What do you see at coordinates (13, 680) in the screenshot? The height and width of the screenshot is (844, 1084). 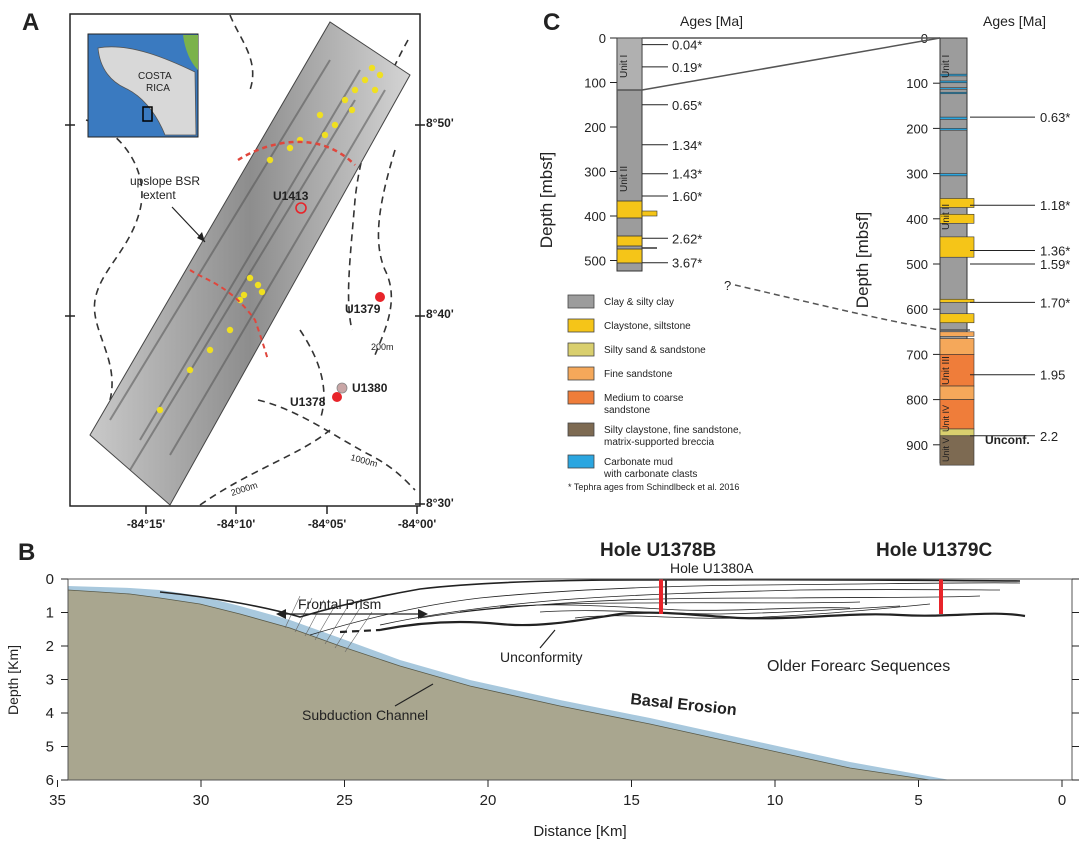 I see `section-y-label: Depth [Km]` at bounding box center [13, 680].